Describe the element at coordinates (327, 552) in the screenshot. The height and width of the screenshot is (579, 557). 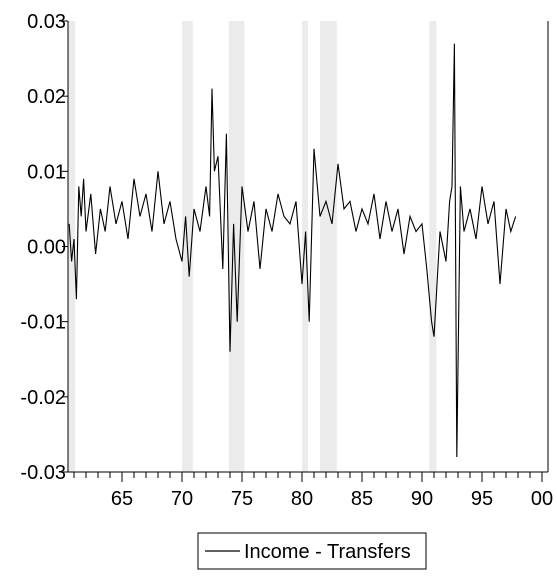
I see `legend-label: Income - Transfers` at that location.